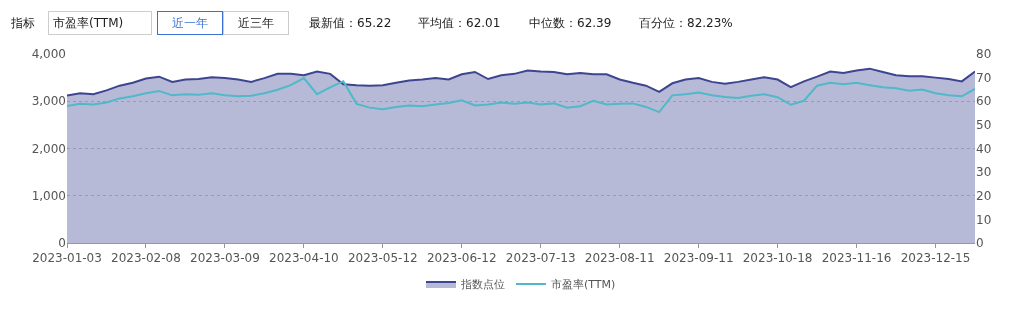 The height and width of the screenshot is (311, 1024). I want to click on x-tick-label: 2023-12-15, so click(935, 258).